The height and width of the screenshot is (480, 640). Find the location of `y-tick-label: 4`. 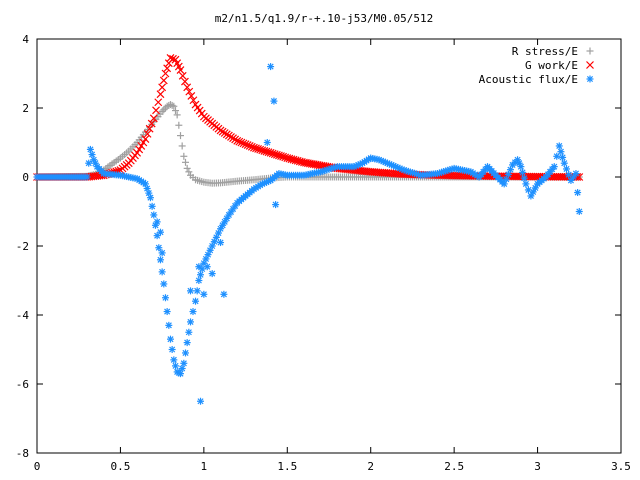

y-tick-label: 4 is located at coordinates (25, 39).